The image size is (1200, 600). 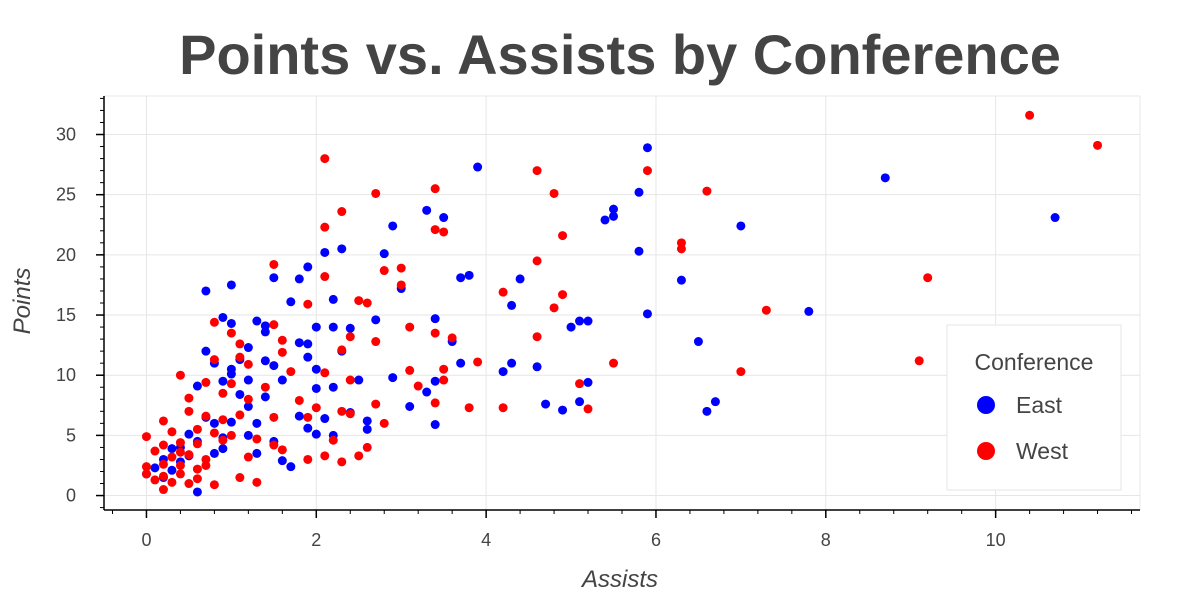 I want to click on y-tick-label: 15, so click(x=66, y=315).